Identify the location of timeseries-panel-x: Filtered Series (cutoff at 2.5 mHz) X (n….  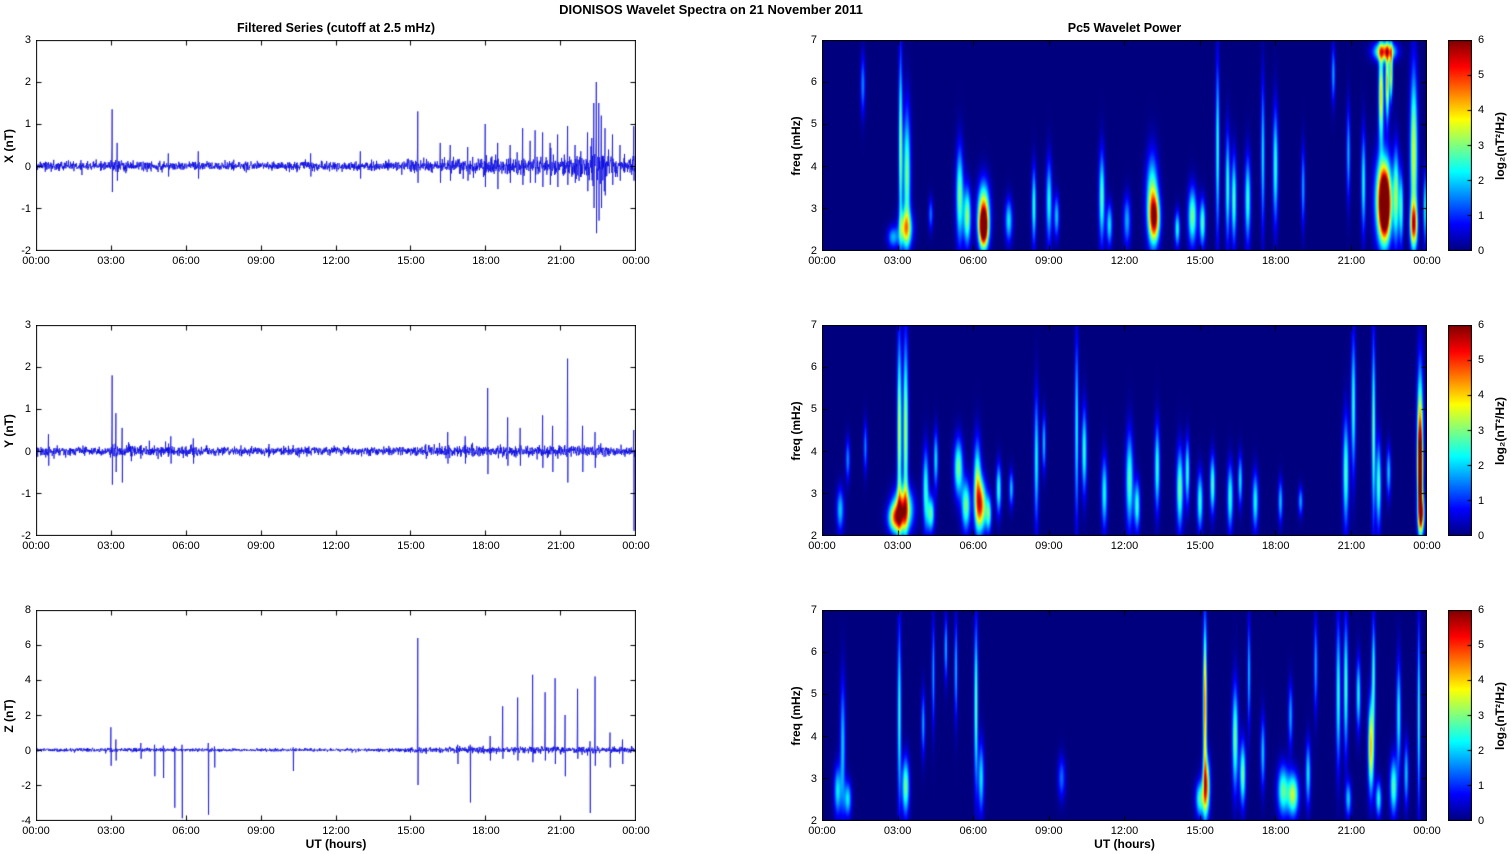
(326, 144).